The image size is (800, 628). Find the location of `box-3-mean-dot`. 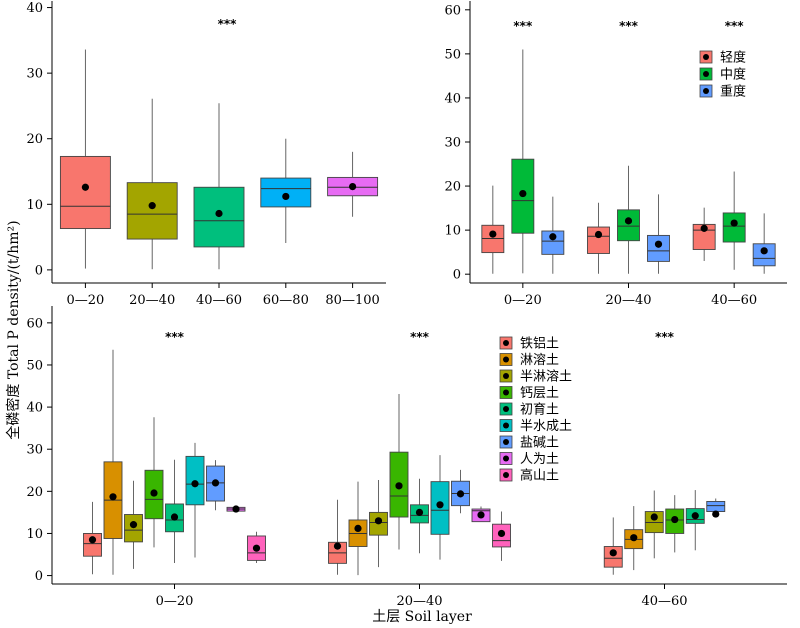

box-3-mean-dot is located at coordinates (219, 213).